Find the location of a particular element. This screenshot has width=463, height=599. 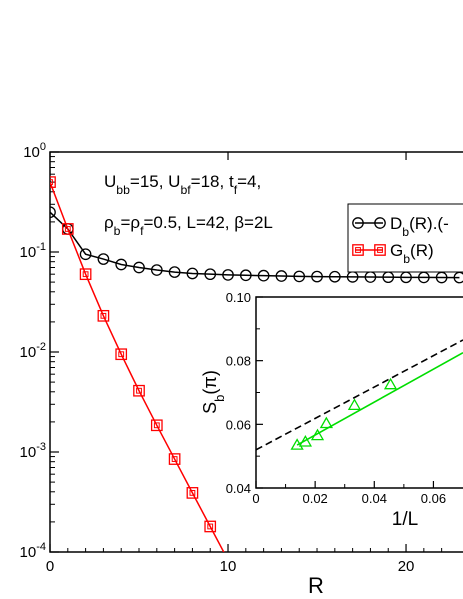

label-text: (R).(- is located at coordinates (429, 223).